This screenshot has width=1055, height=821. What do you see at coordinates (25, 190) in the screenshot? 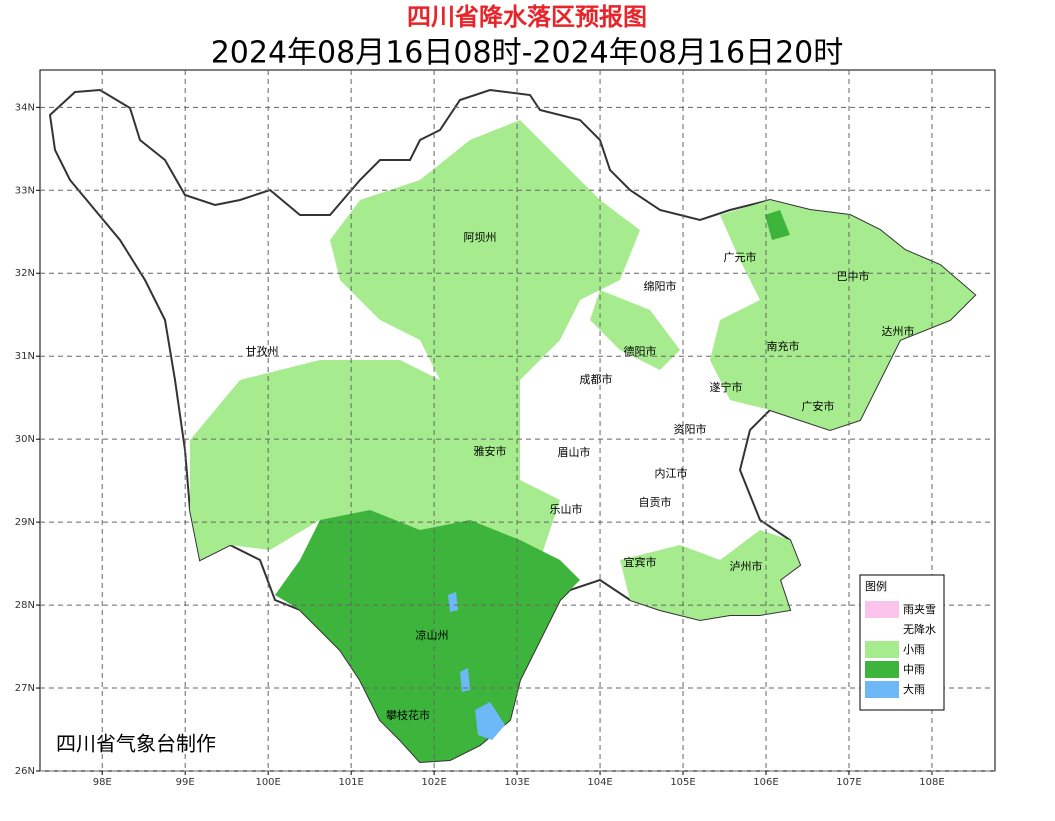
I see `y-tick-label: 33N` at bounding box center [25, 190].